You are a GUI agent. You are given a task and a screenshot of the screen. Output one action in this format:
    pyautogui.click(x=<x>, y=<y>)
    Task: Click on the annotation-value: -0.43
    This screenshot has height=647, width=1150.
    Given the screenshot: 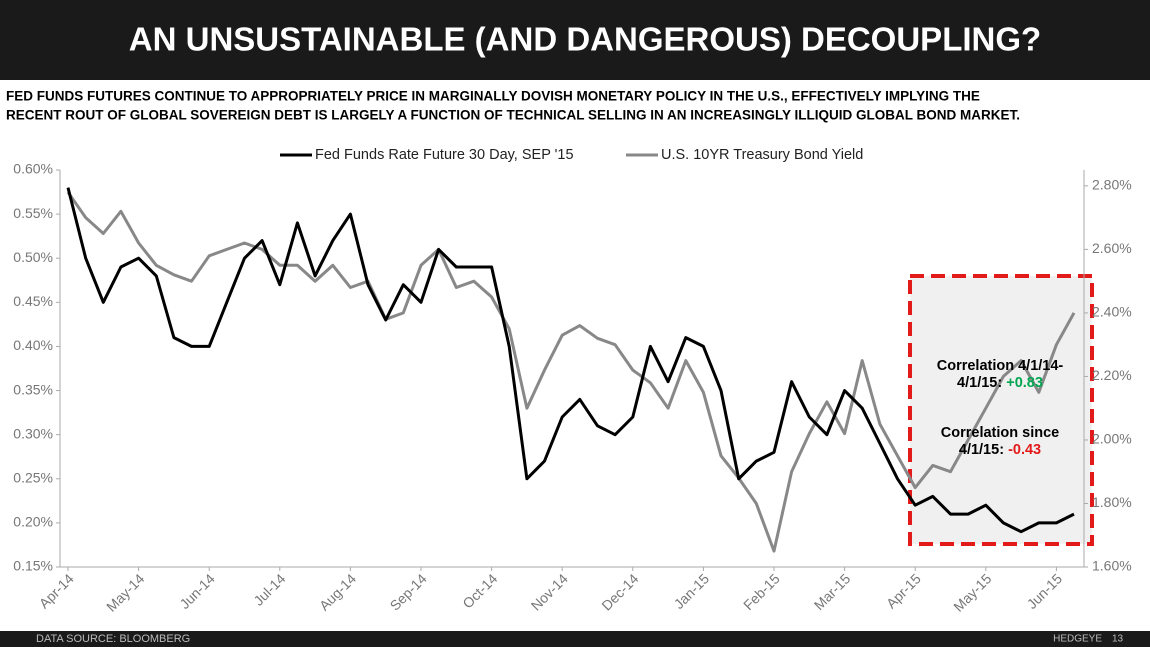 What is the action you would take?
    pyautogui.click(x=1024, y=450)
    